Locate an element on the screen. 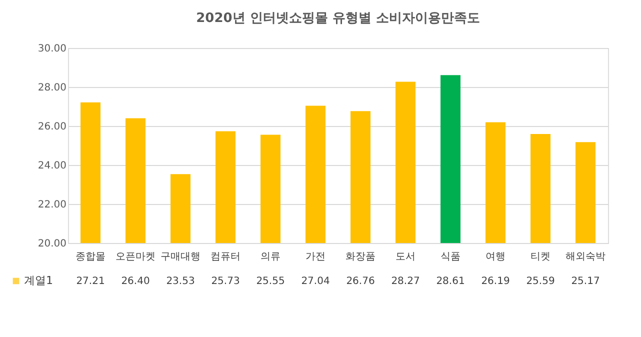 This screenshot has height=337, width=641. x-tick-label: 화장품 is located at coordinates (361, 257).